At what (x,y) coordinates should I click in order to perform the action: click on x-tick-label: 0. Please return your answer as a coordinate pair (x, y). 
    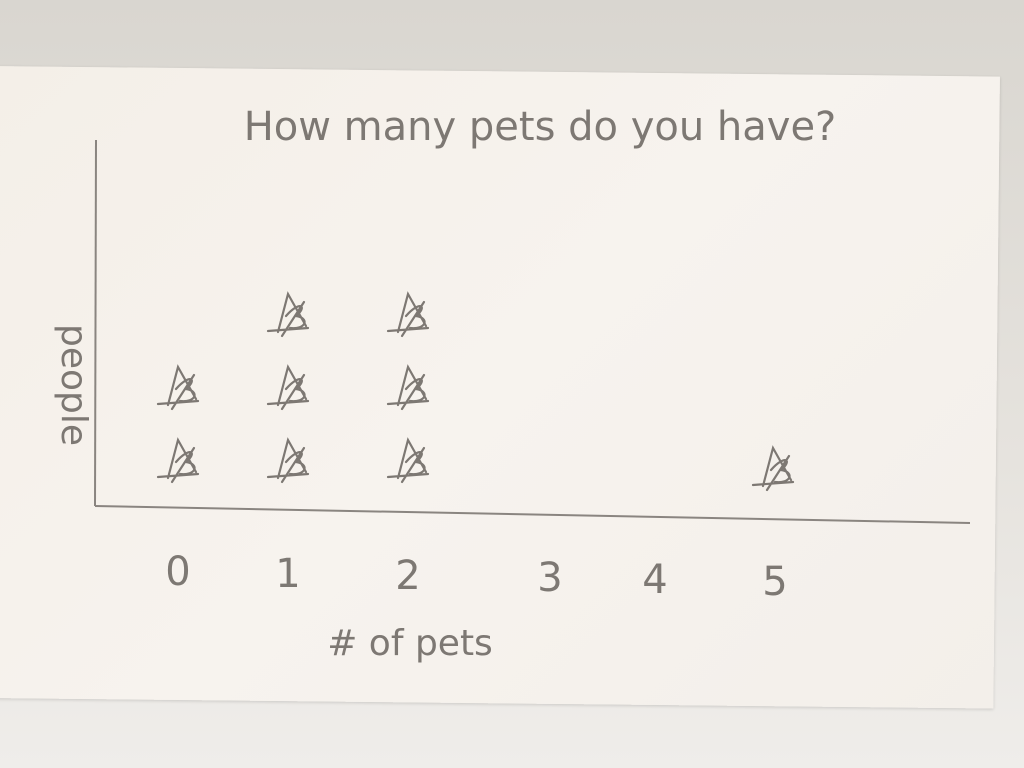
    Looking at the image, I should click on (177, 572).